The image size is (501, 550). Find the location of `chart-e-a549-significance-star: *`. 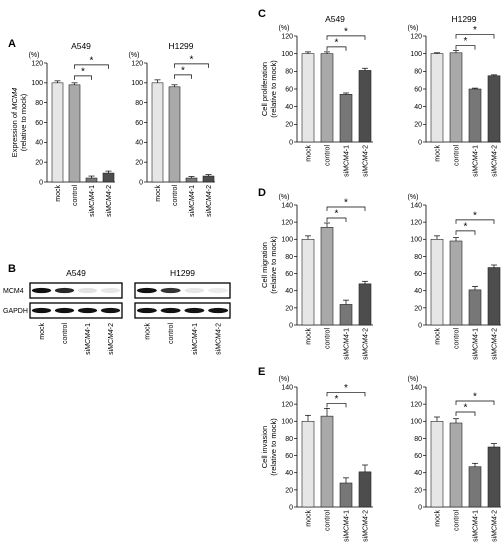

chart-e-a549-significance-star: * is located at coordinates (346, 388).